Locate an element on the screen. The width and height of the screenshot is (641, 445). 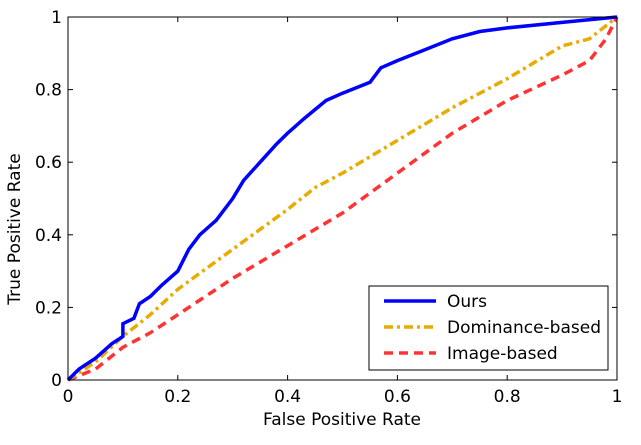
legend-label-0: Ours is located at coordinates (467, 302).